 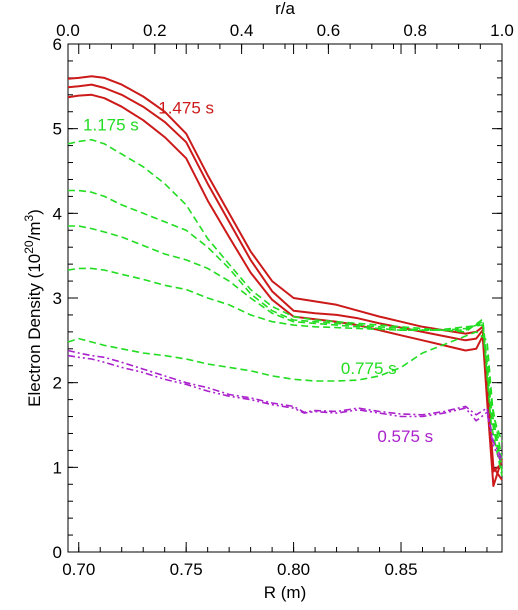 I want to click on x2-tick-label: 0.2, so click(x=155, y=30).